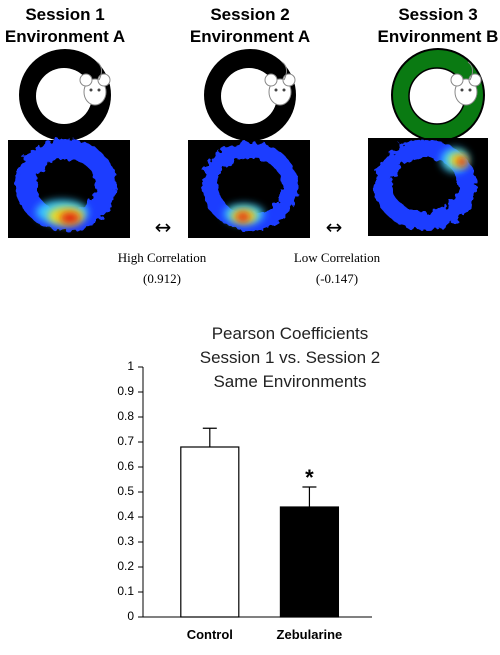  Describe the element at coordinates (125, 516) in the screenshot. I see `y-tick-label: 0.4` at that location.